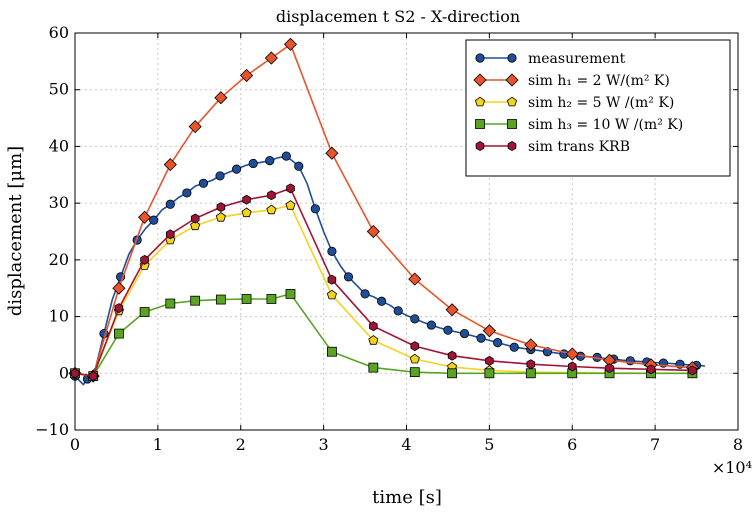 The height and width of the screenshot is (513, 754). What do you see at coordinates (59, 145) in the screenshot?
I see `y-tick-label: 40` at bounding box center [59, 145].